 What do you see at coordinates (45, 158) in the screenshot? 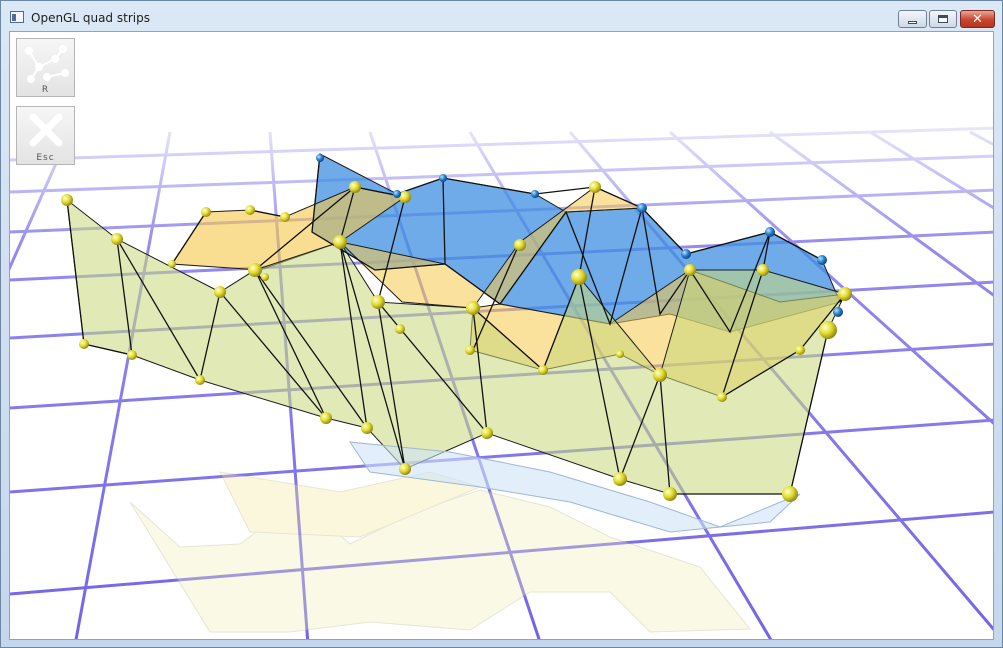
I see `escape-button-label: Esc` at bounding box center [45, 158].